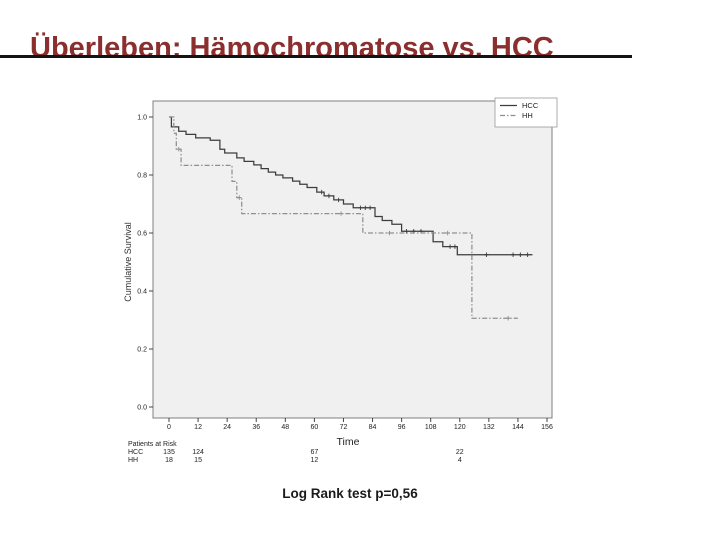 This screenshot has width=720, height=540. What do you see at coordinates (530, 105) in the screenshot?
I see `legend-label: HCC` at bounding box center [530, 105].